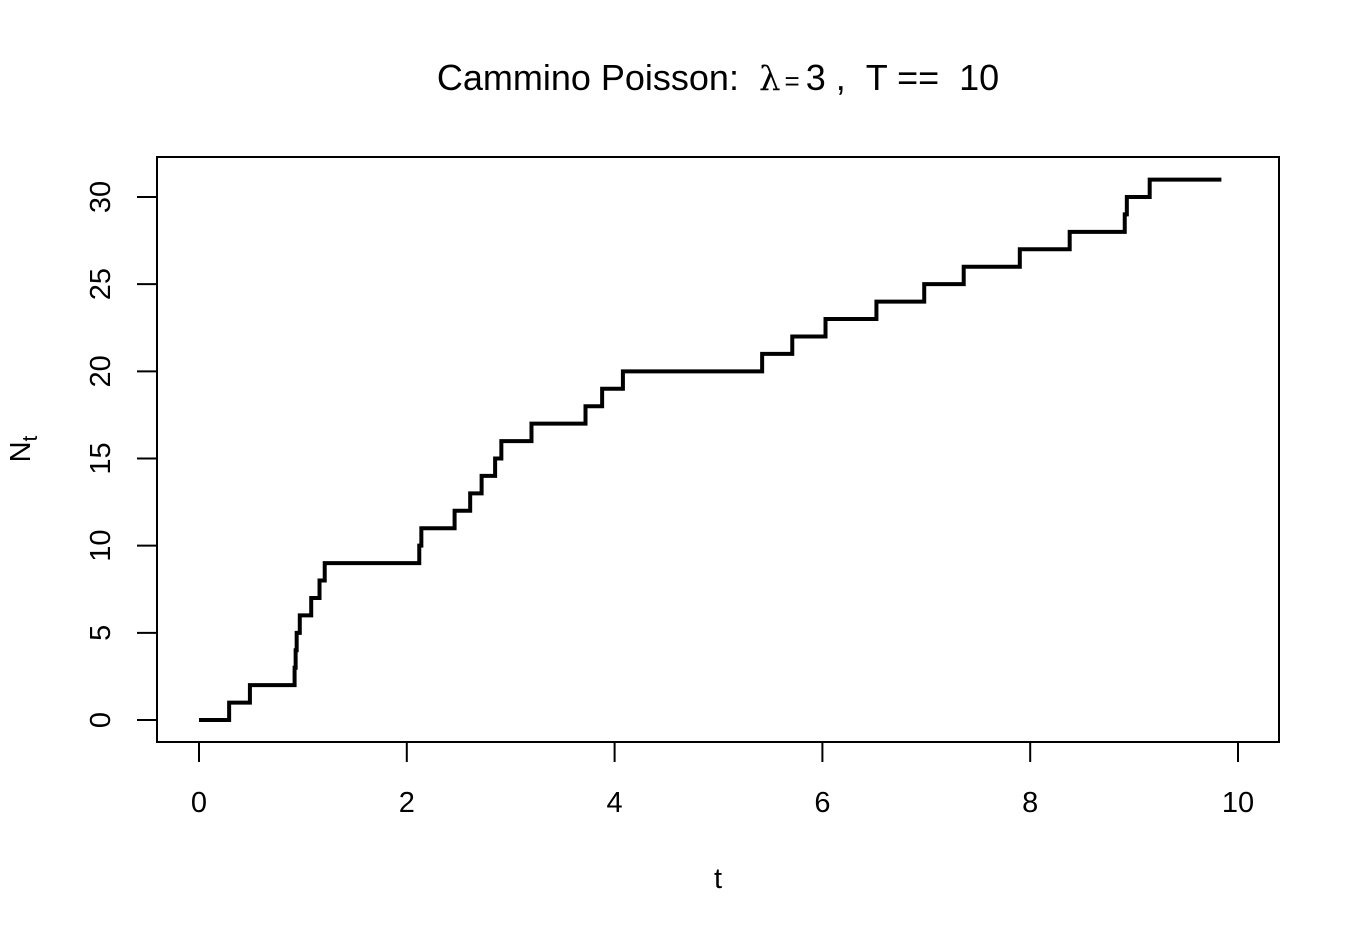 The image size is (1360, 938). I want to click on y-tick-label: 15, so click(101, 458).